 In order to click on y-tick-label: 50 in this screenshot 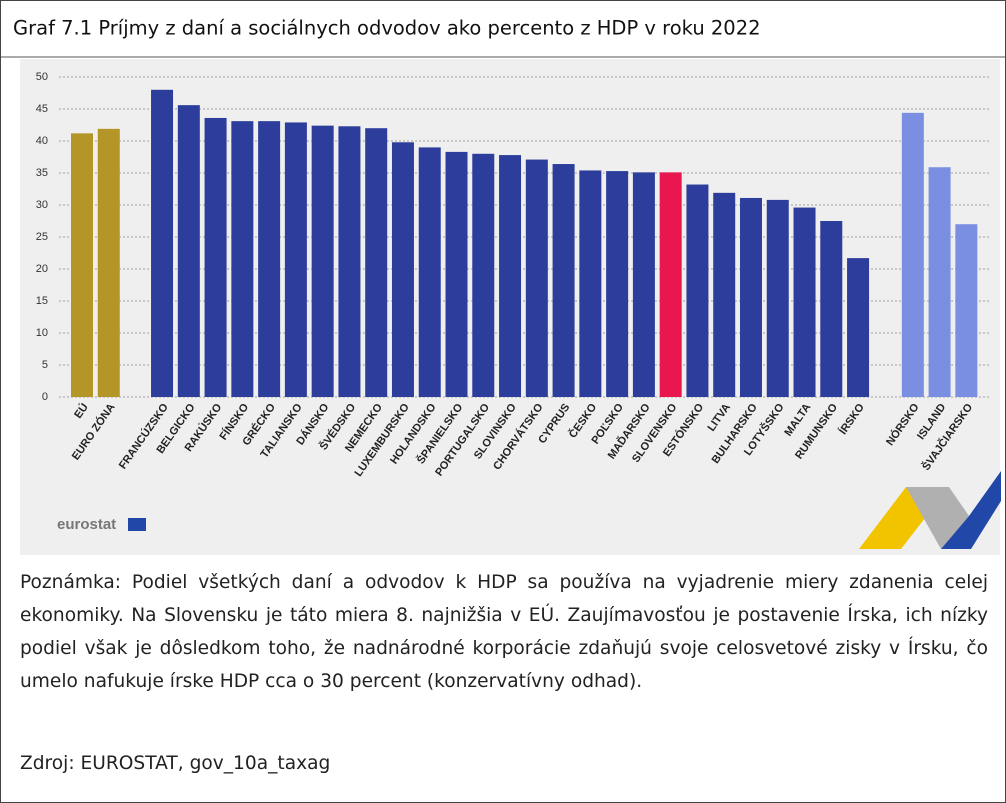, I will do `click(42, 77)`.